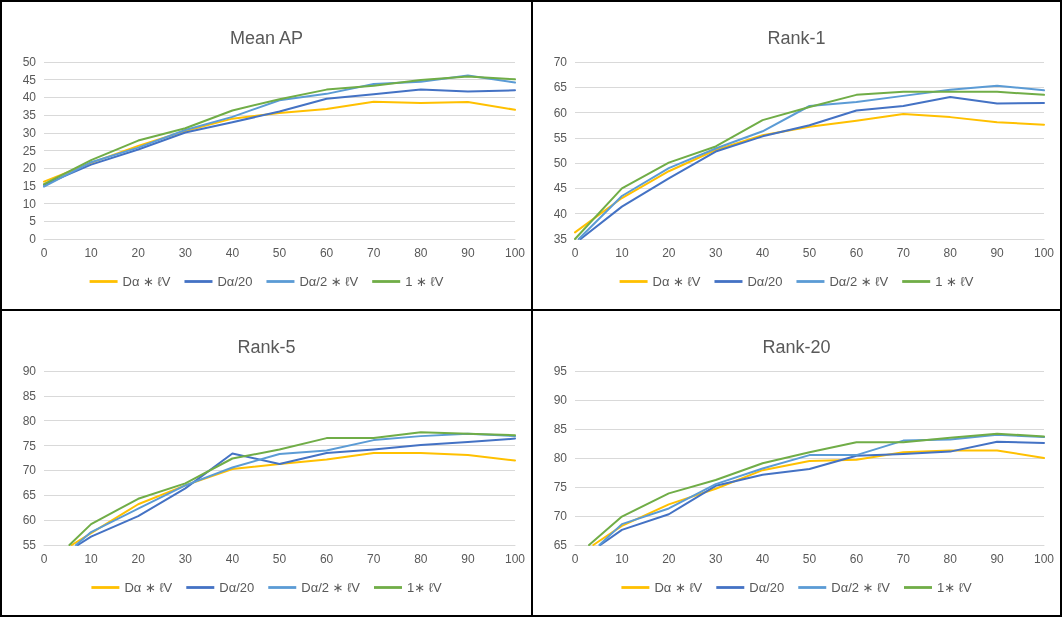  I want to click on chart-title: Rank-20, so click(796, 347).